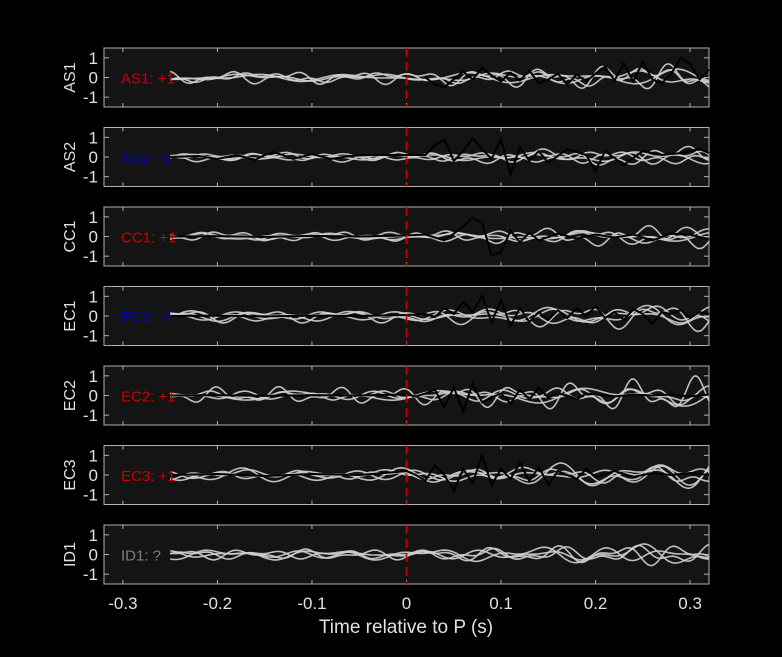 The image size is (782, 657). What do you see at coordinates (311, 603) in the screenshot?
I see `x-tick-label: -0.1` at bounding box center [311, 603].